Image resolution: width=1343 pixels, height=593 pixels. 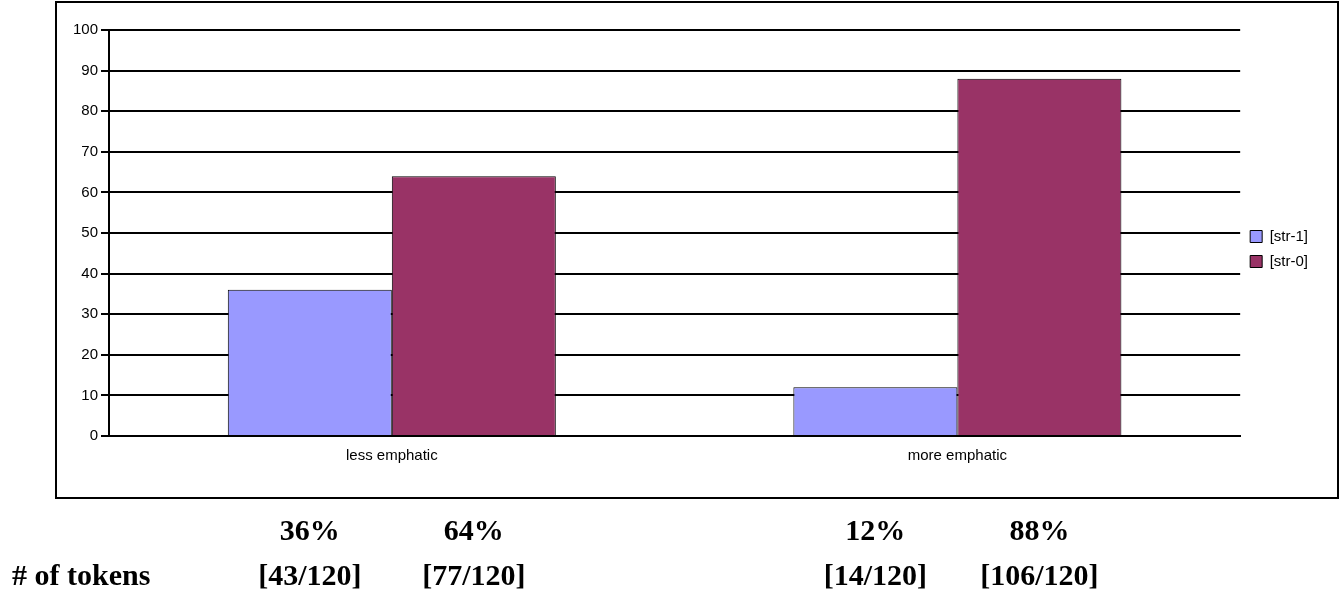 I want to click on x-tick-label: less emphatic, so click(x=392, y=455).